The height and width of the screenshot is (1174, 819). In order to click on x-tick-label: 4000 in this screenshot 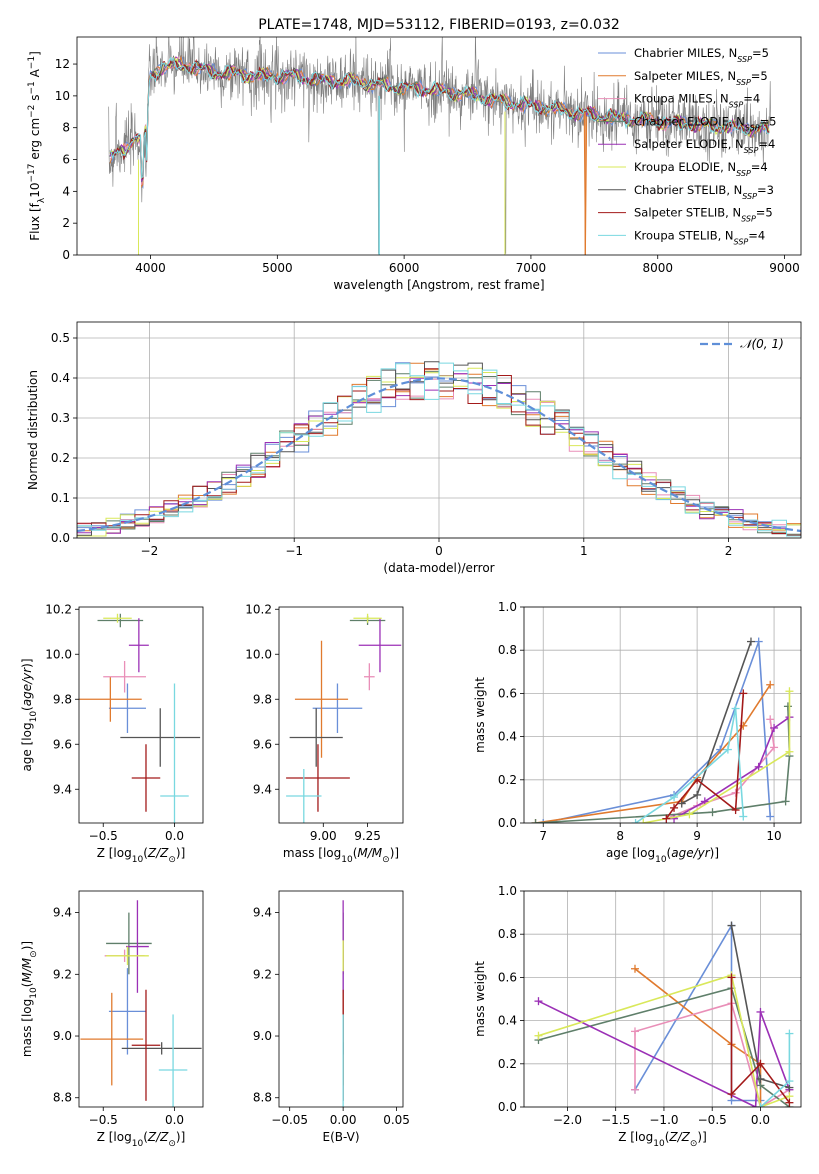, I will do `click(150, 268)`.